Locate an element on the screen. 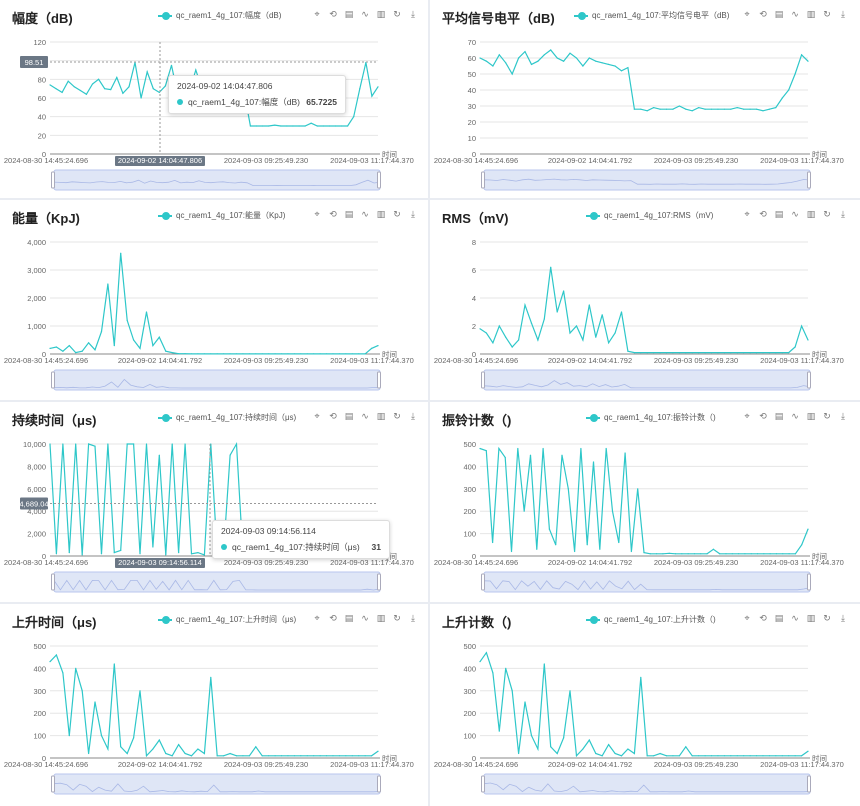 The width and height of the screenshot is (860, 806). legend-item: qc_raem1_4g_107:持续时间（μs) is located at coordinates (227, 417).